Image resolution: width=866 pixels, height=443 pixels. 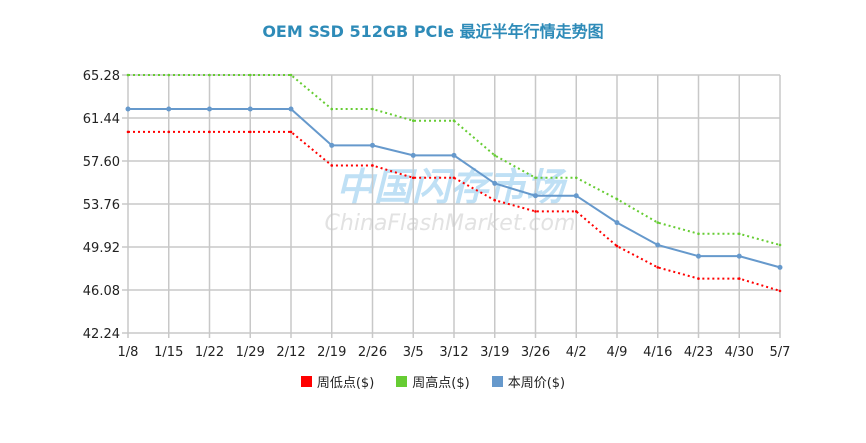 I want to click on x-tick-label: 4/23, so click(x=698, y=352).